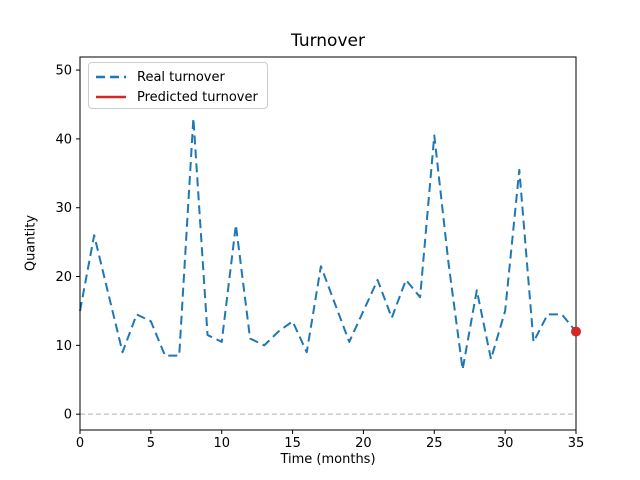 The image size is (640, 480). I want to click on y-tick-label: 30, so click(63, 208).